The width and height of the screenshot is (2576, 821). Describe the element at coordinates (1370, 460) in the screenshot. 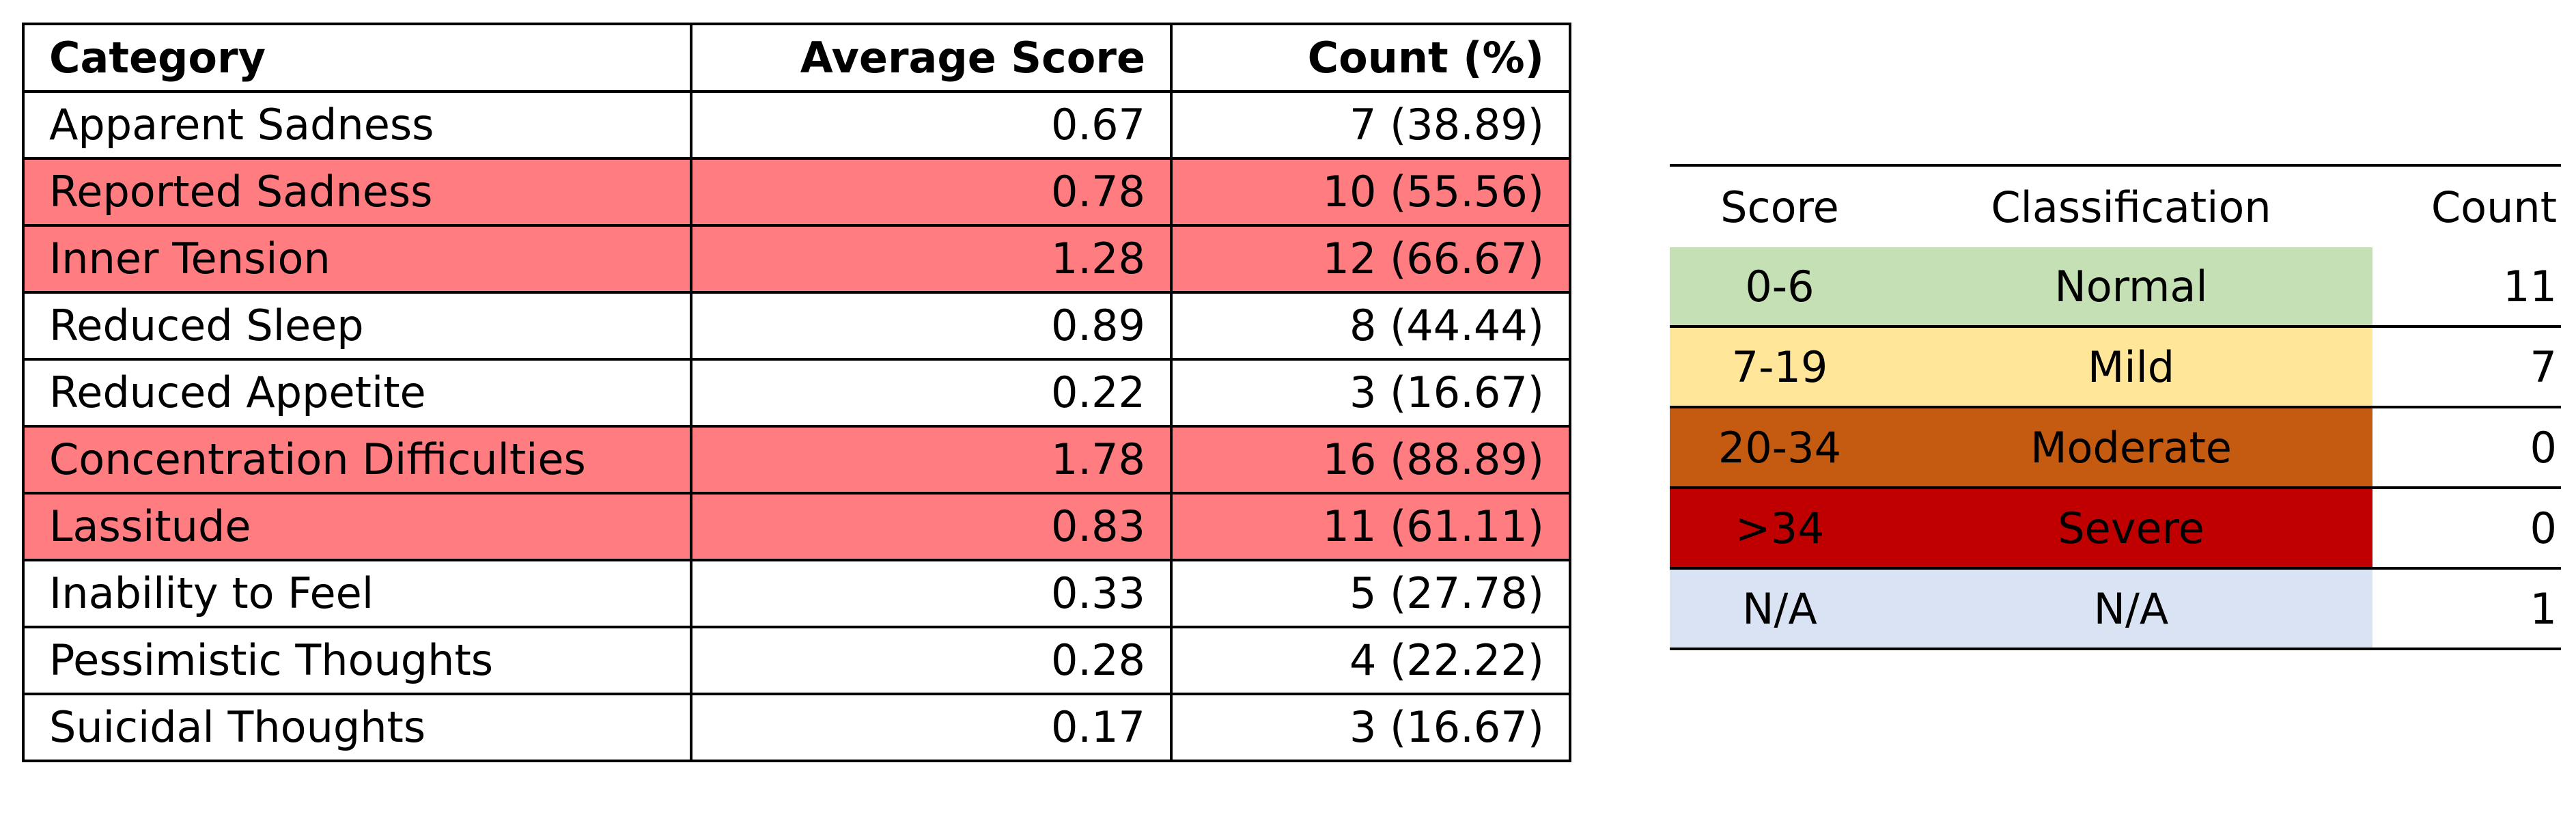

I see `count-cell: 16 (88.89)` at that location.